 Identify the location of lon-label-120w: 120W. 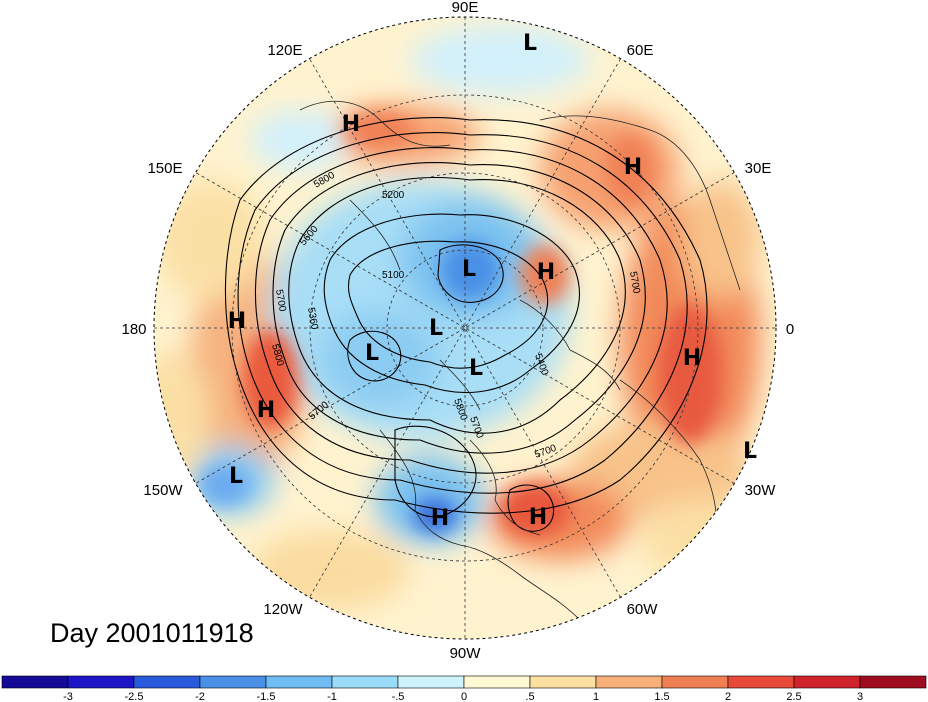
(283, 609).